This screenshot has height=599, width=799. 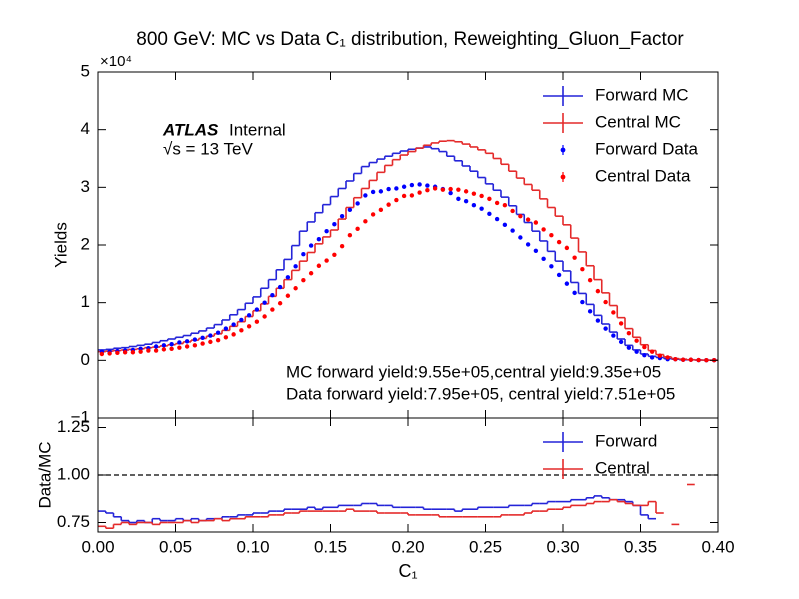 I want to click on y-tick-label: 5, so click(x=85, y=70).